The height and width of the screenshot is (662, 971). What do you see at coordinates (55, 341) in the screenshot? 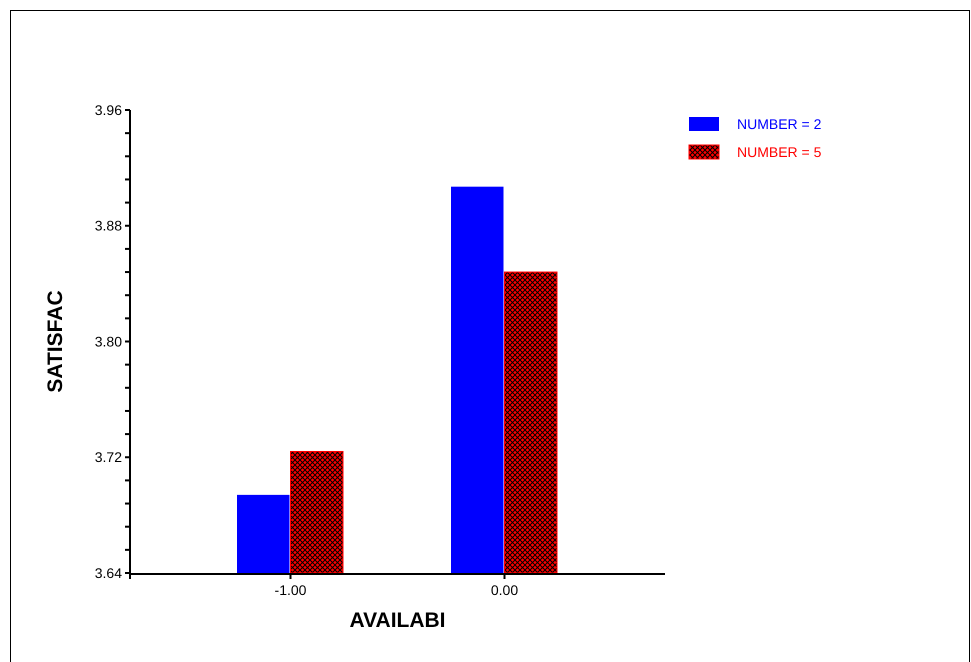
I see `y-axis-title: SATISFAC` at bounding box center [55, 341].